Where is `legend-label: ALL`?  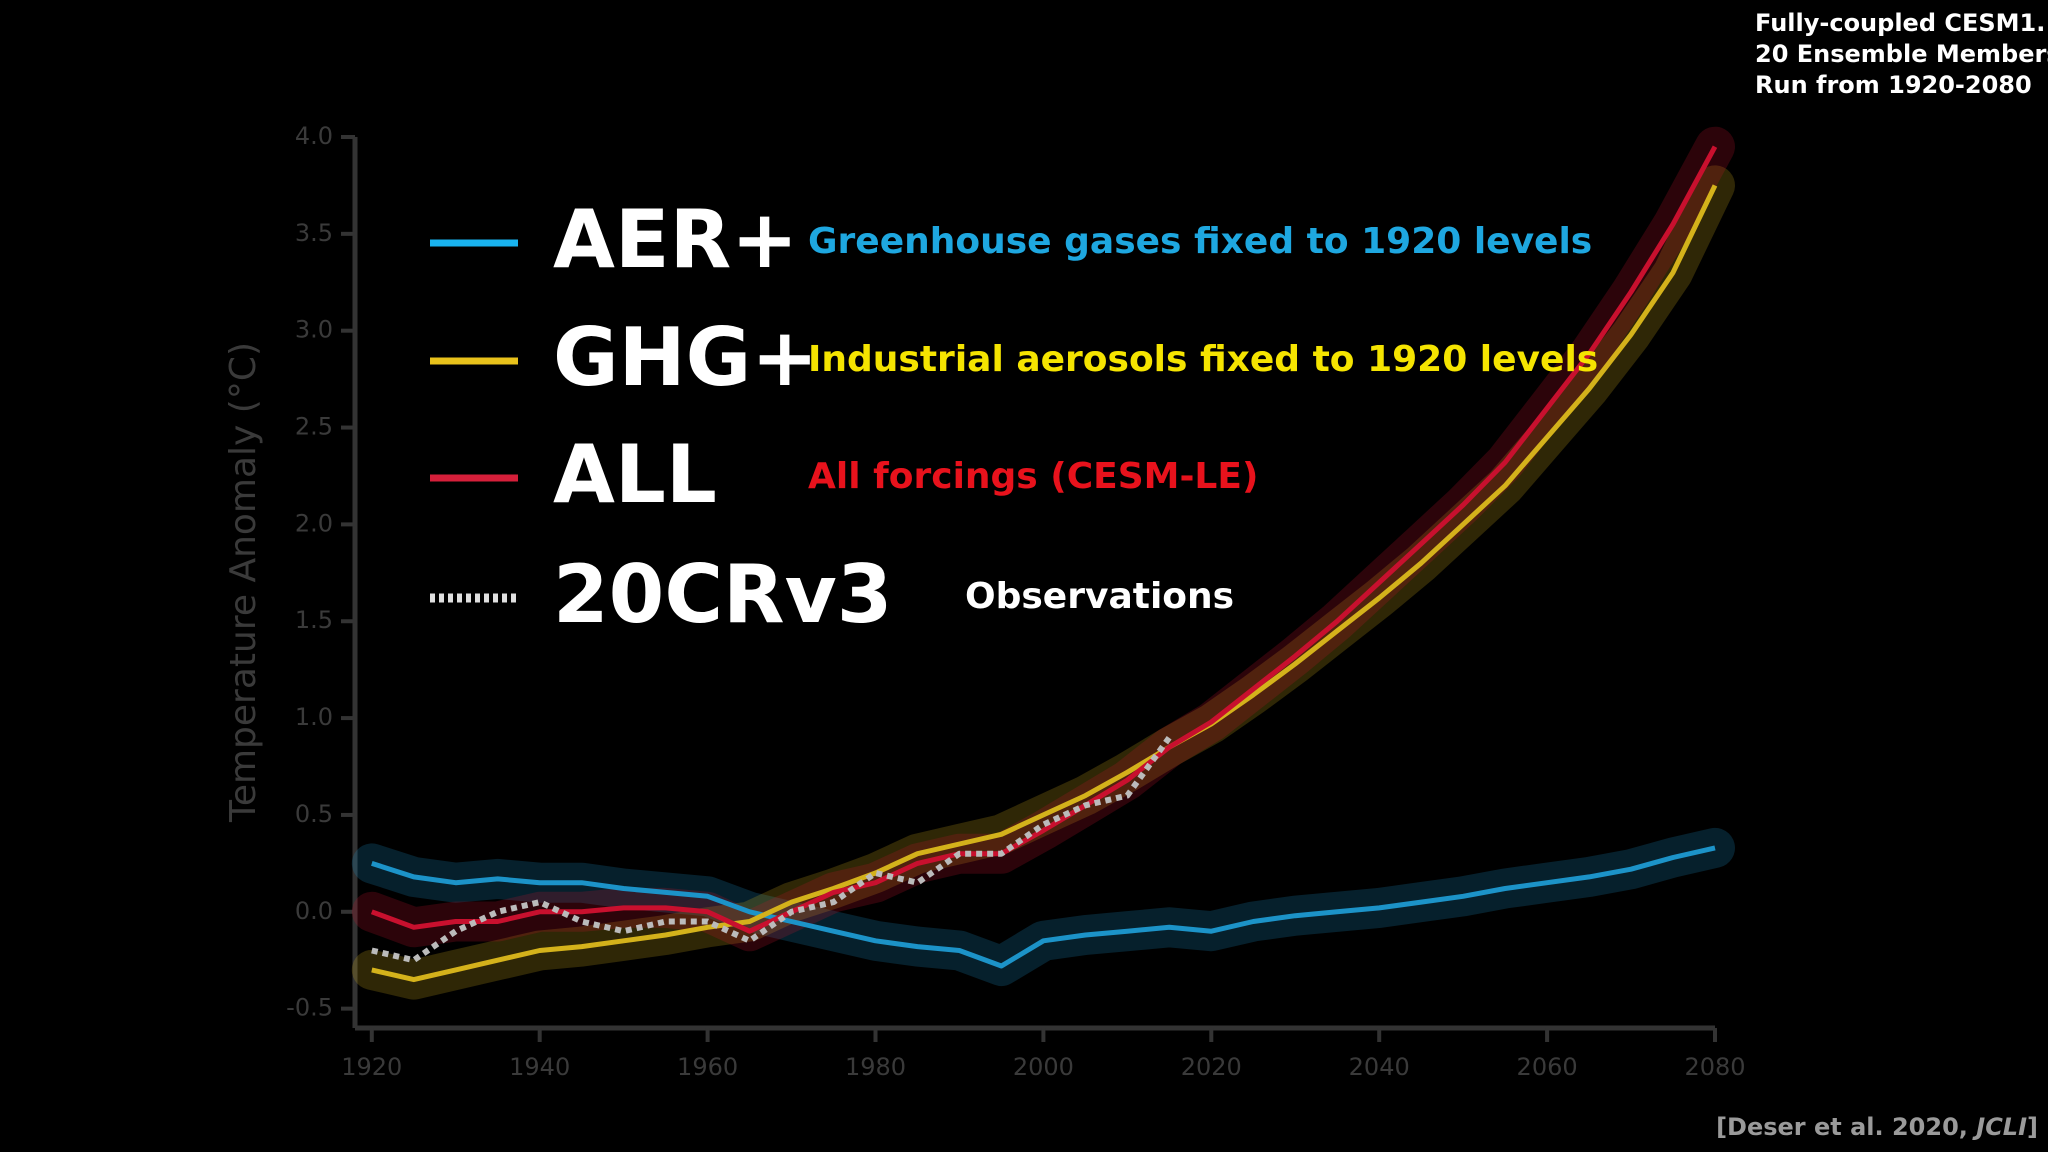 legend-label: ALL is located at coordinates (635, 474).